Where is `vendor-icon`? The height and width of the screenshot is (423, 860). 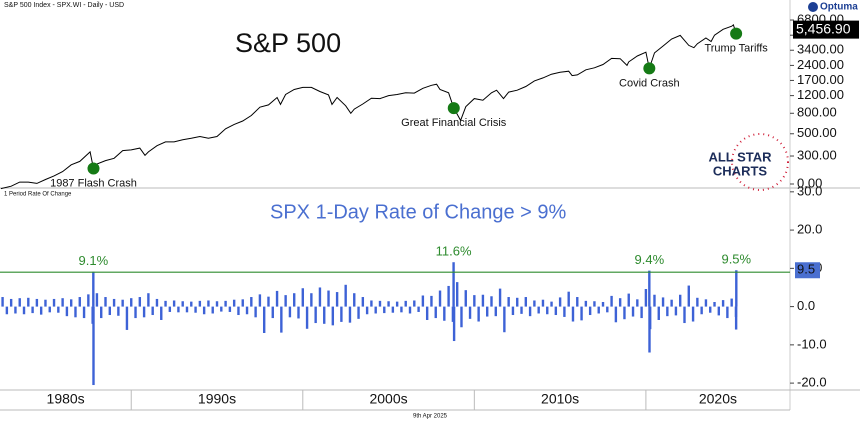
vendor-icon is located at coordinates (813, 7).